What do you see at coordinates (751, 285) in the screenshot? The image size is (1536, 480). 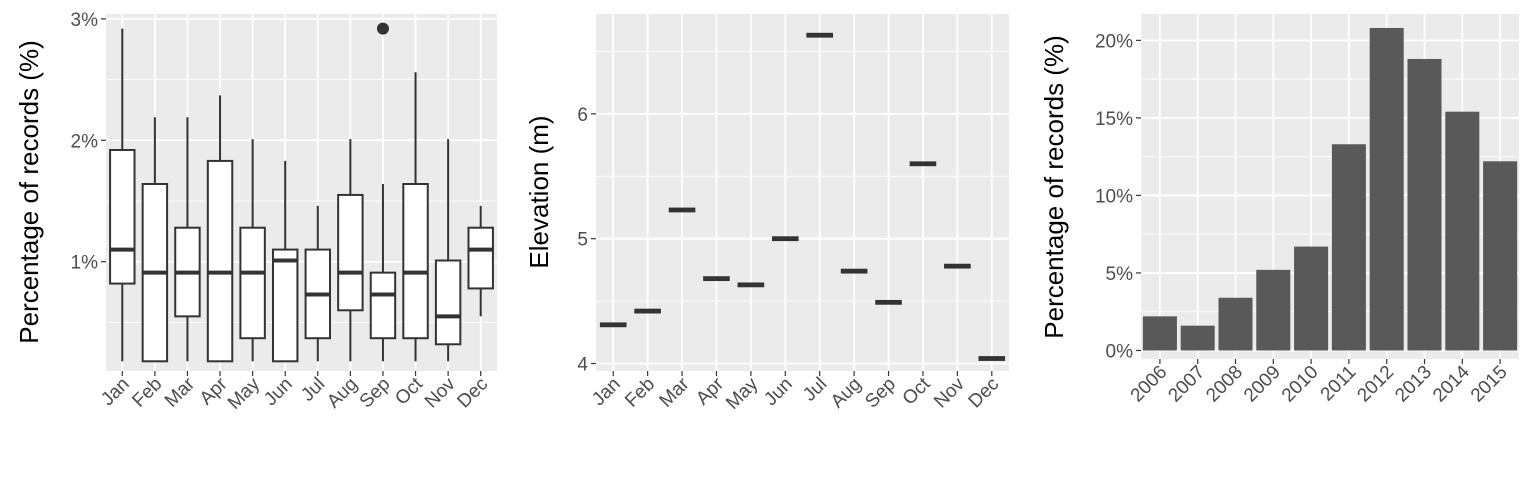 I see `elevation-bar-may` at bounding box center [751, 285].